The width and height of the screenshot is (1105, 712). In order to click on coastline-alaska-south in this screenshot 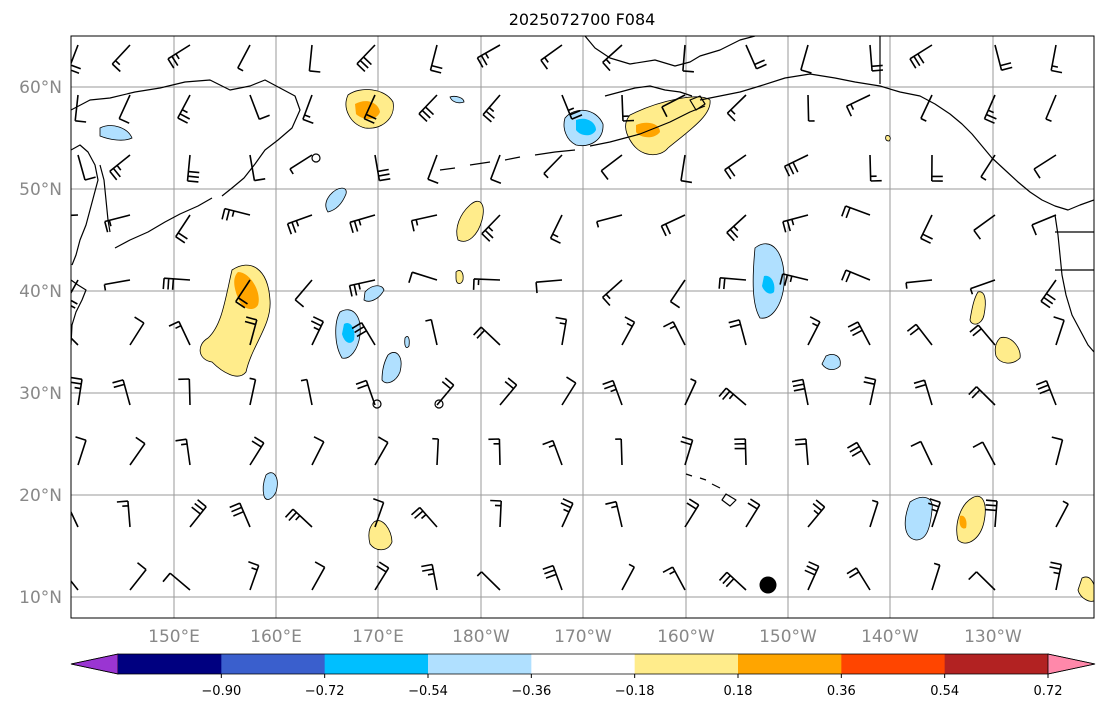, I will do `click(896, 142)`.